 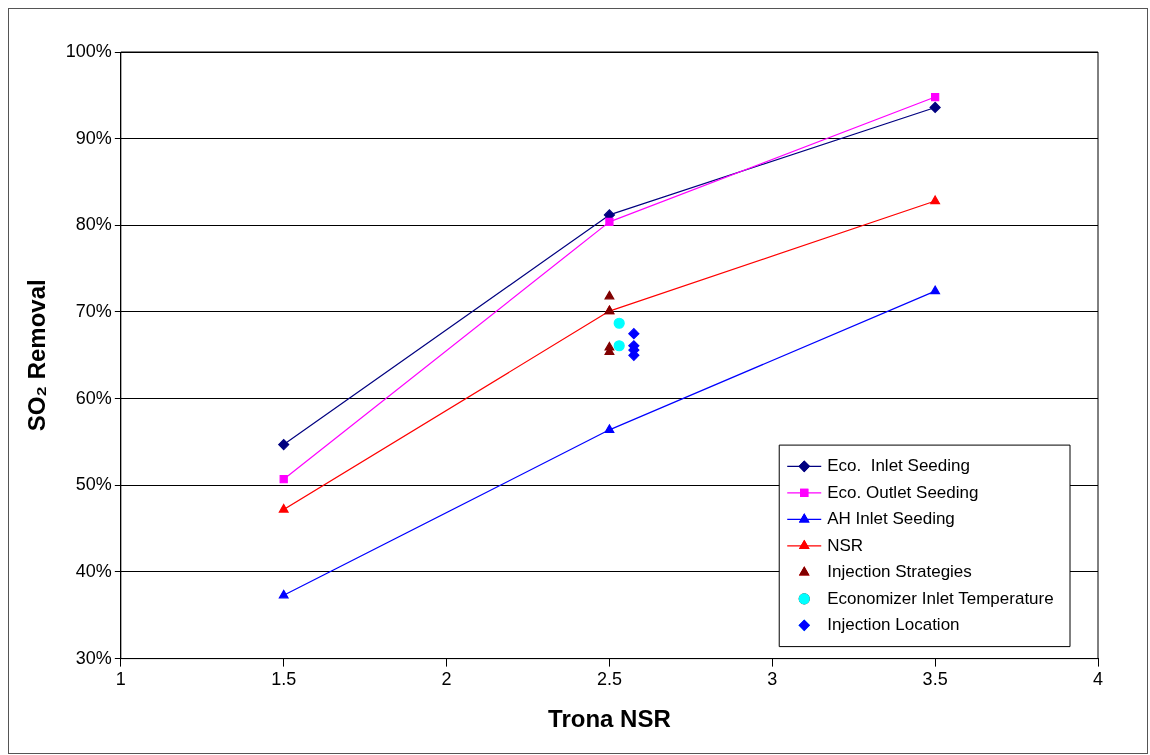 I want to click on legend-label: Eco. Outlet Seeding, so click(x=903, y=492).